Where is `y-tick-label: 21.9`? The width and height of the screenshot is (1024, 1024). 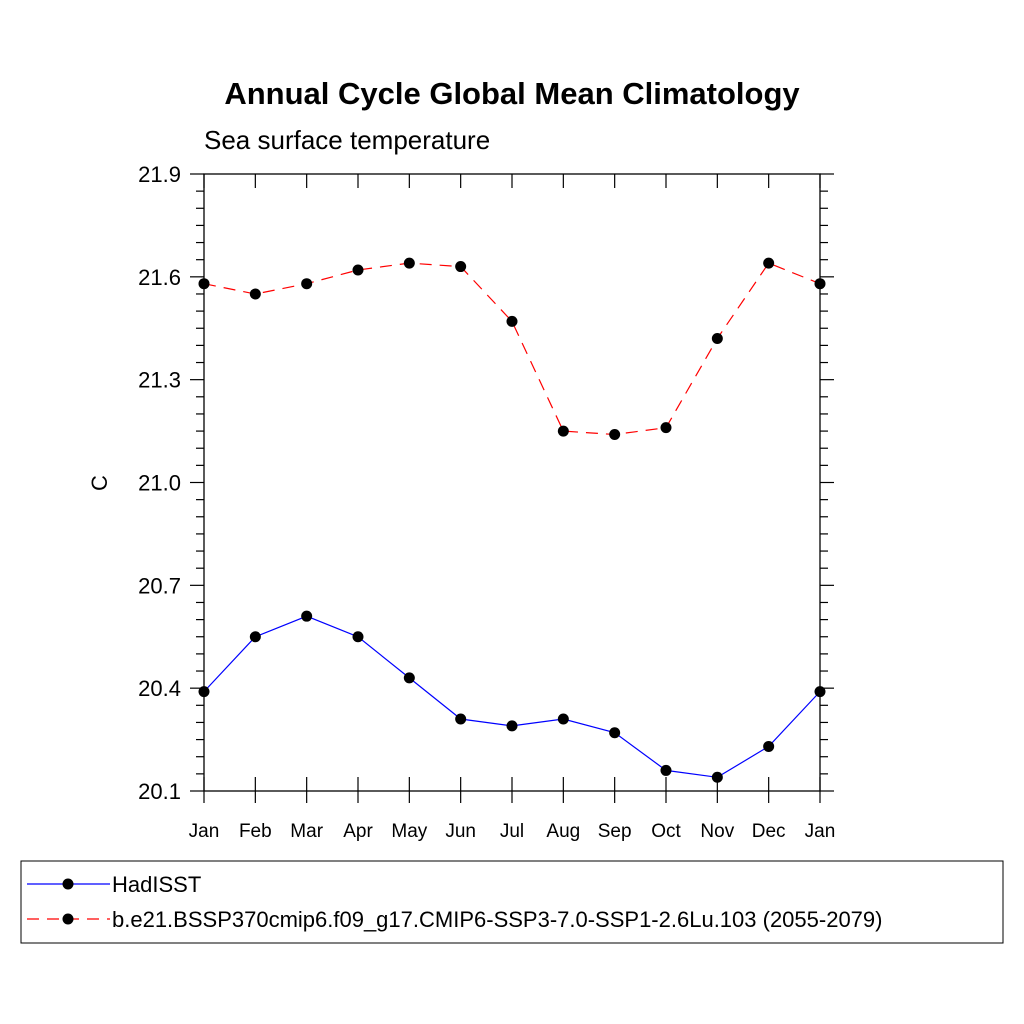 y-tick-label: 21.9 is located at coordinates (159, 174).